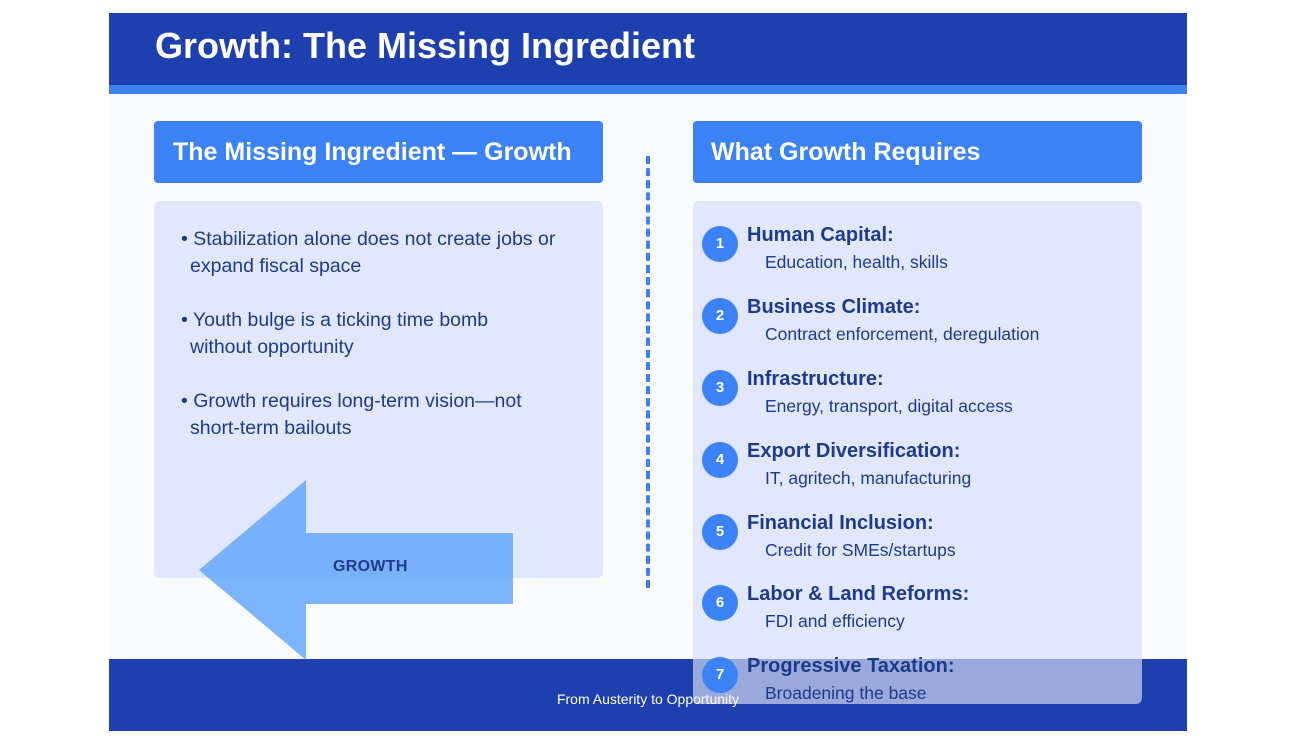 This screenshot has width=1314, height=747. Describe the element at coordinates (351, 401) in the screenshot. I see `bullet-line: • Growth requires long-term vision—not` at that location.